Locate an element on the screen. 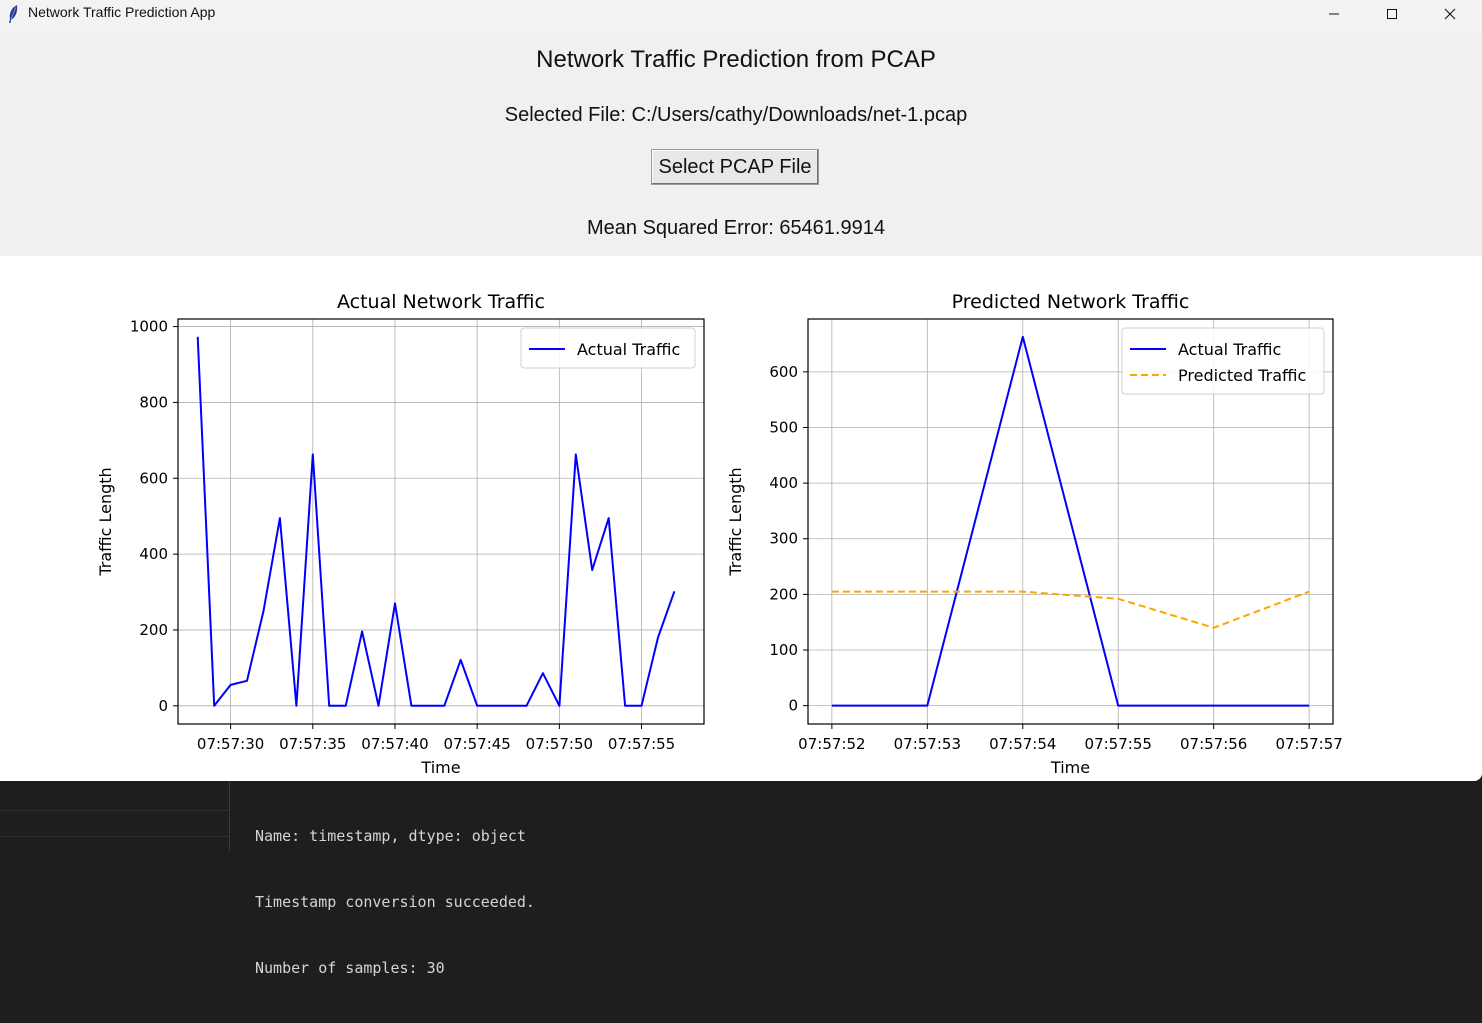 This screenshot has width=1482, height=1023. x-tick-label: 07:57:35 is located at coordinates (312, 744).